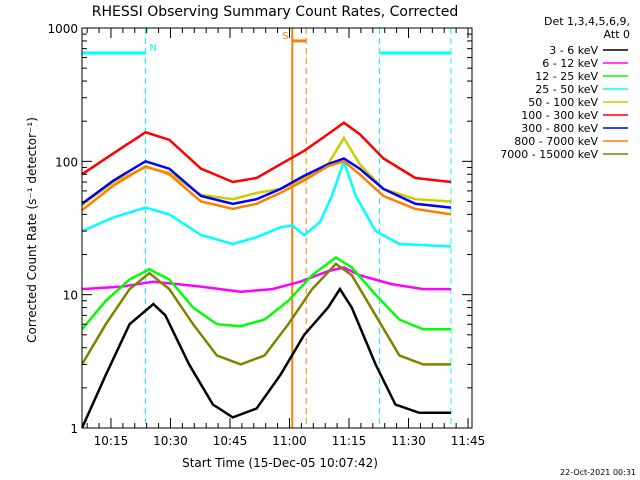  I want to click on legend-entry-7: 800 - 7000 keV, so click(571, 141).